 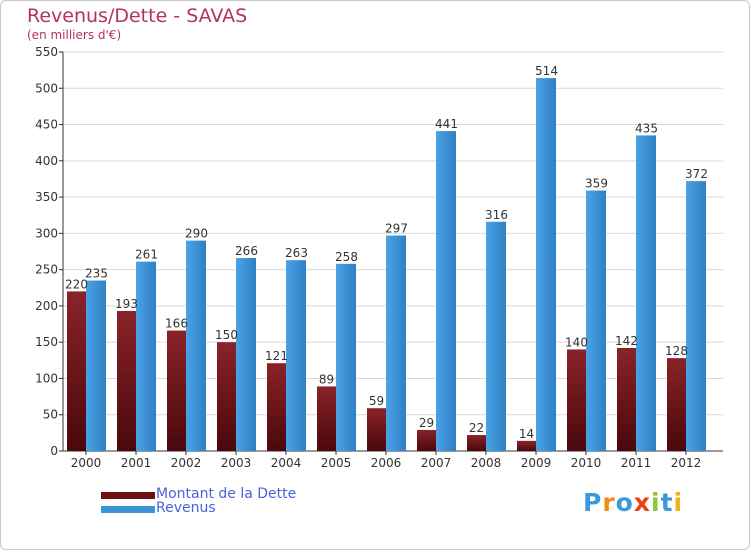 What do you see at coordinates (326, 418) in the screenshot?
I see `bar-dette-2005` at bounding box center [326, 418].